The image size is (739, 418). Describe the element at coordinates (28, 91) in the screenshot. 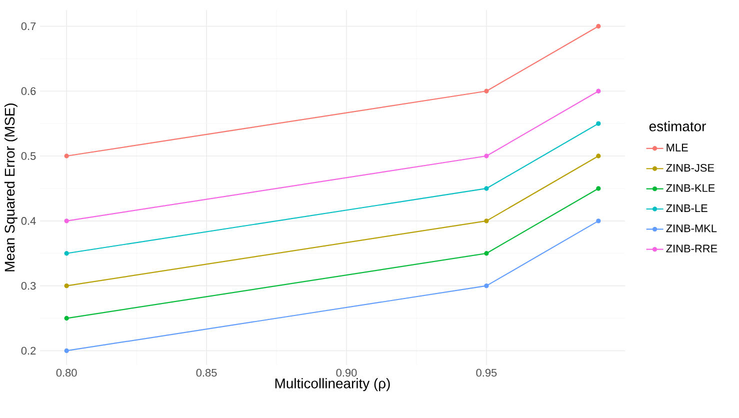

I see `y-tick-label: 0.6` at that location.